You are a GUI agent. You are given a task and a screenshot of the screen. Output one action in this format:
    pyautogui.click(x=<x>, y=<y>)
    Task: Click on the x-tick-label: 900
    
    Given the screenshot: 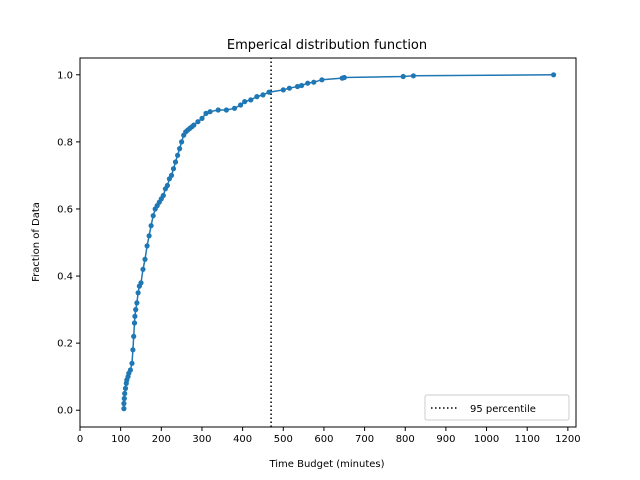 What is the action you would take?
    pyautogui.click(x=445, y=439)
    